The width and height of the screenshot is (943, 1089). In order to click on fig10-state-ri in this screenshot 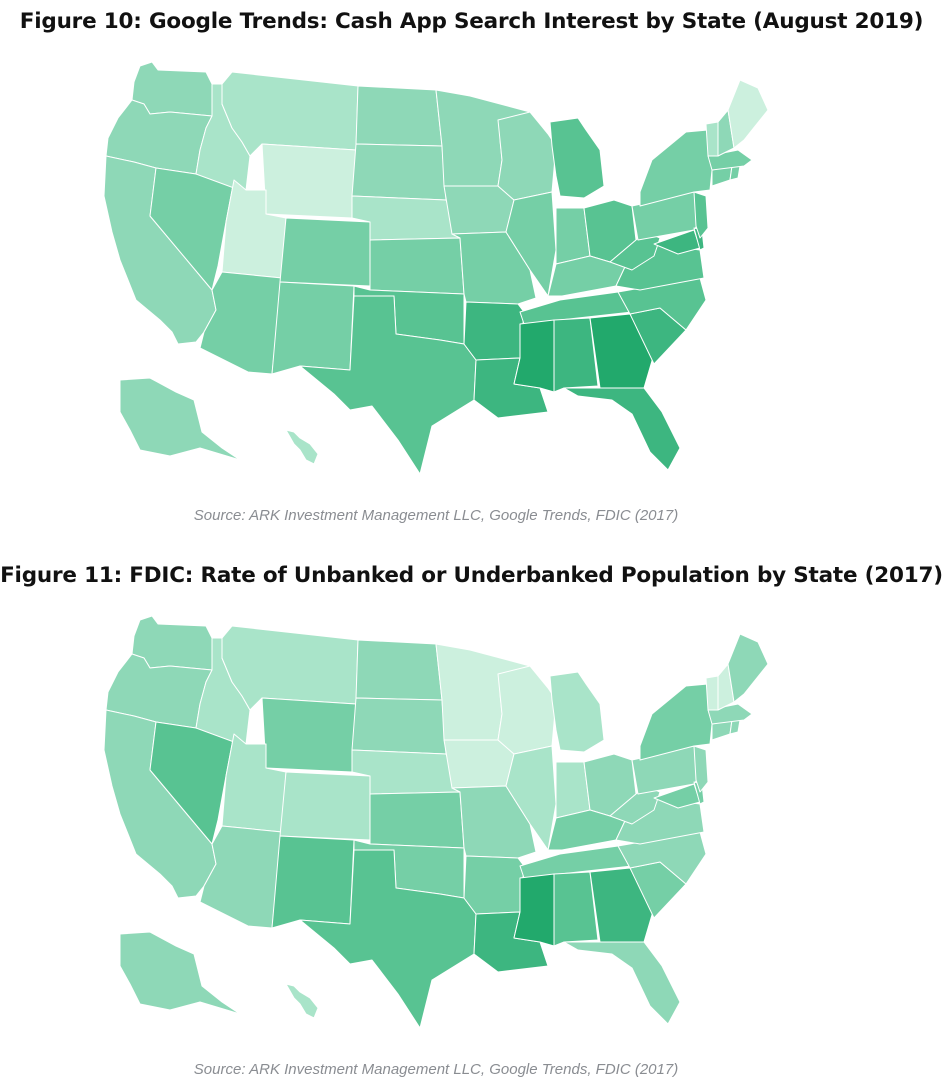, I will do `click(735, 173)`.